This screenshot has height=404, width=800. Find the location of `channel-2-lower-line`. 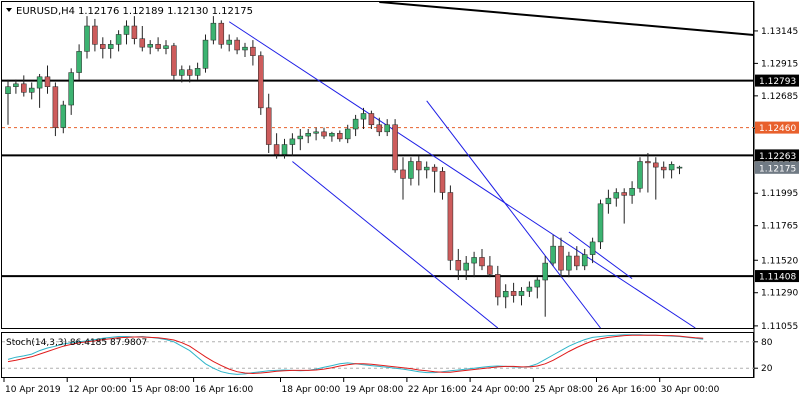

channel-2-lower-line is located at coordinates (513, 214).